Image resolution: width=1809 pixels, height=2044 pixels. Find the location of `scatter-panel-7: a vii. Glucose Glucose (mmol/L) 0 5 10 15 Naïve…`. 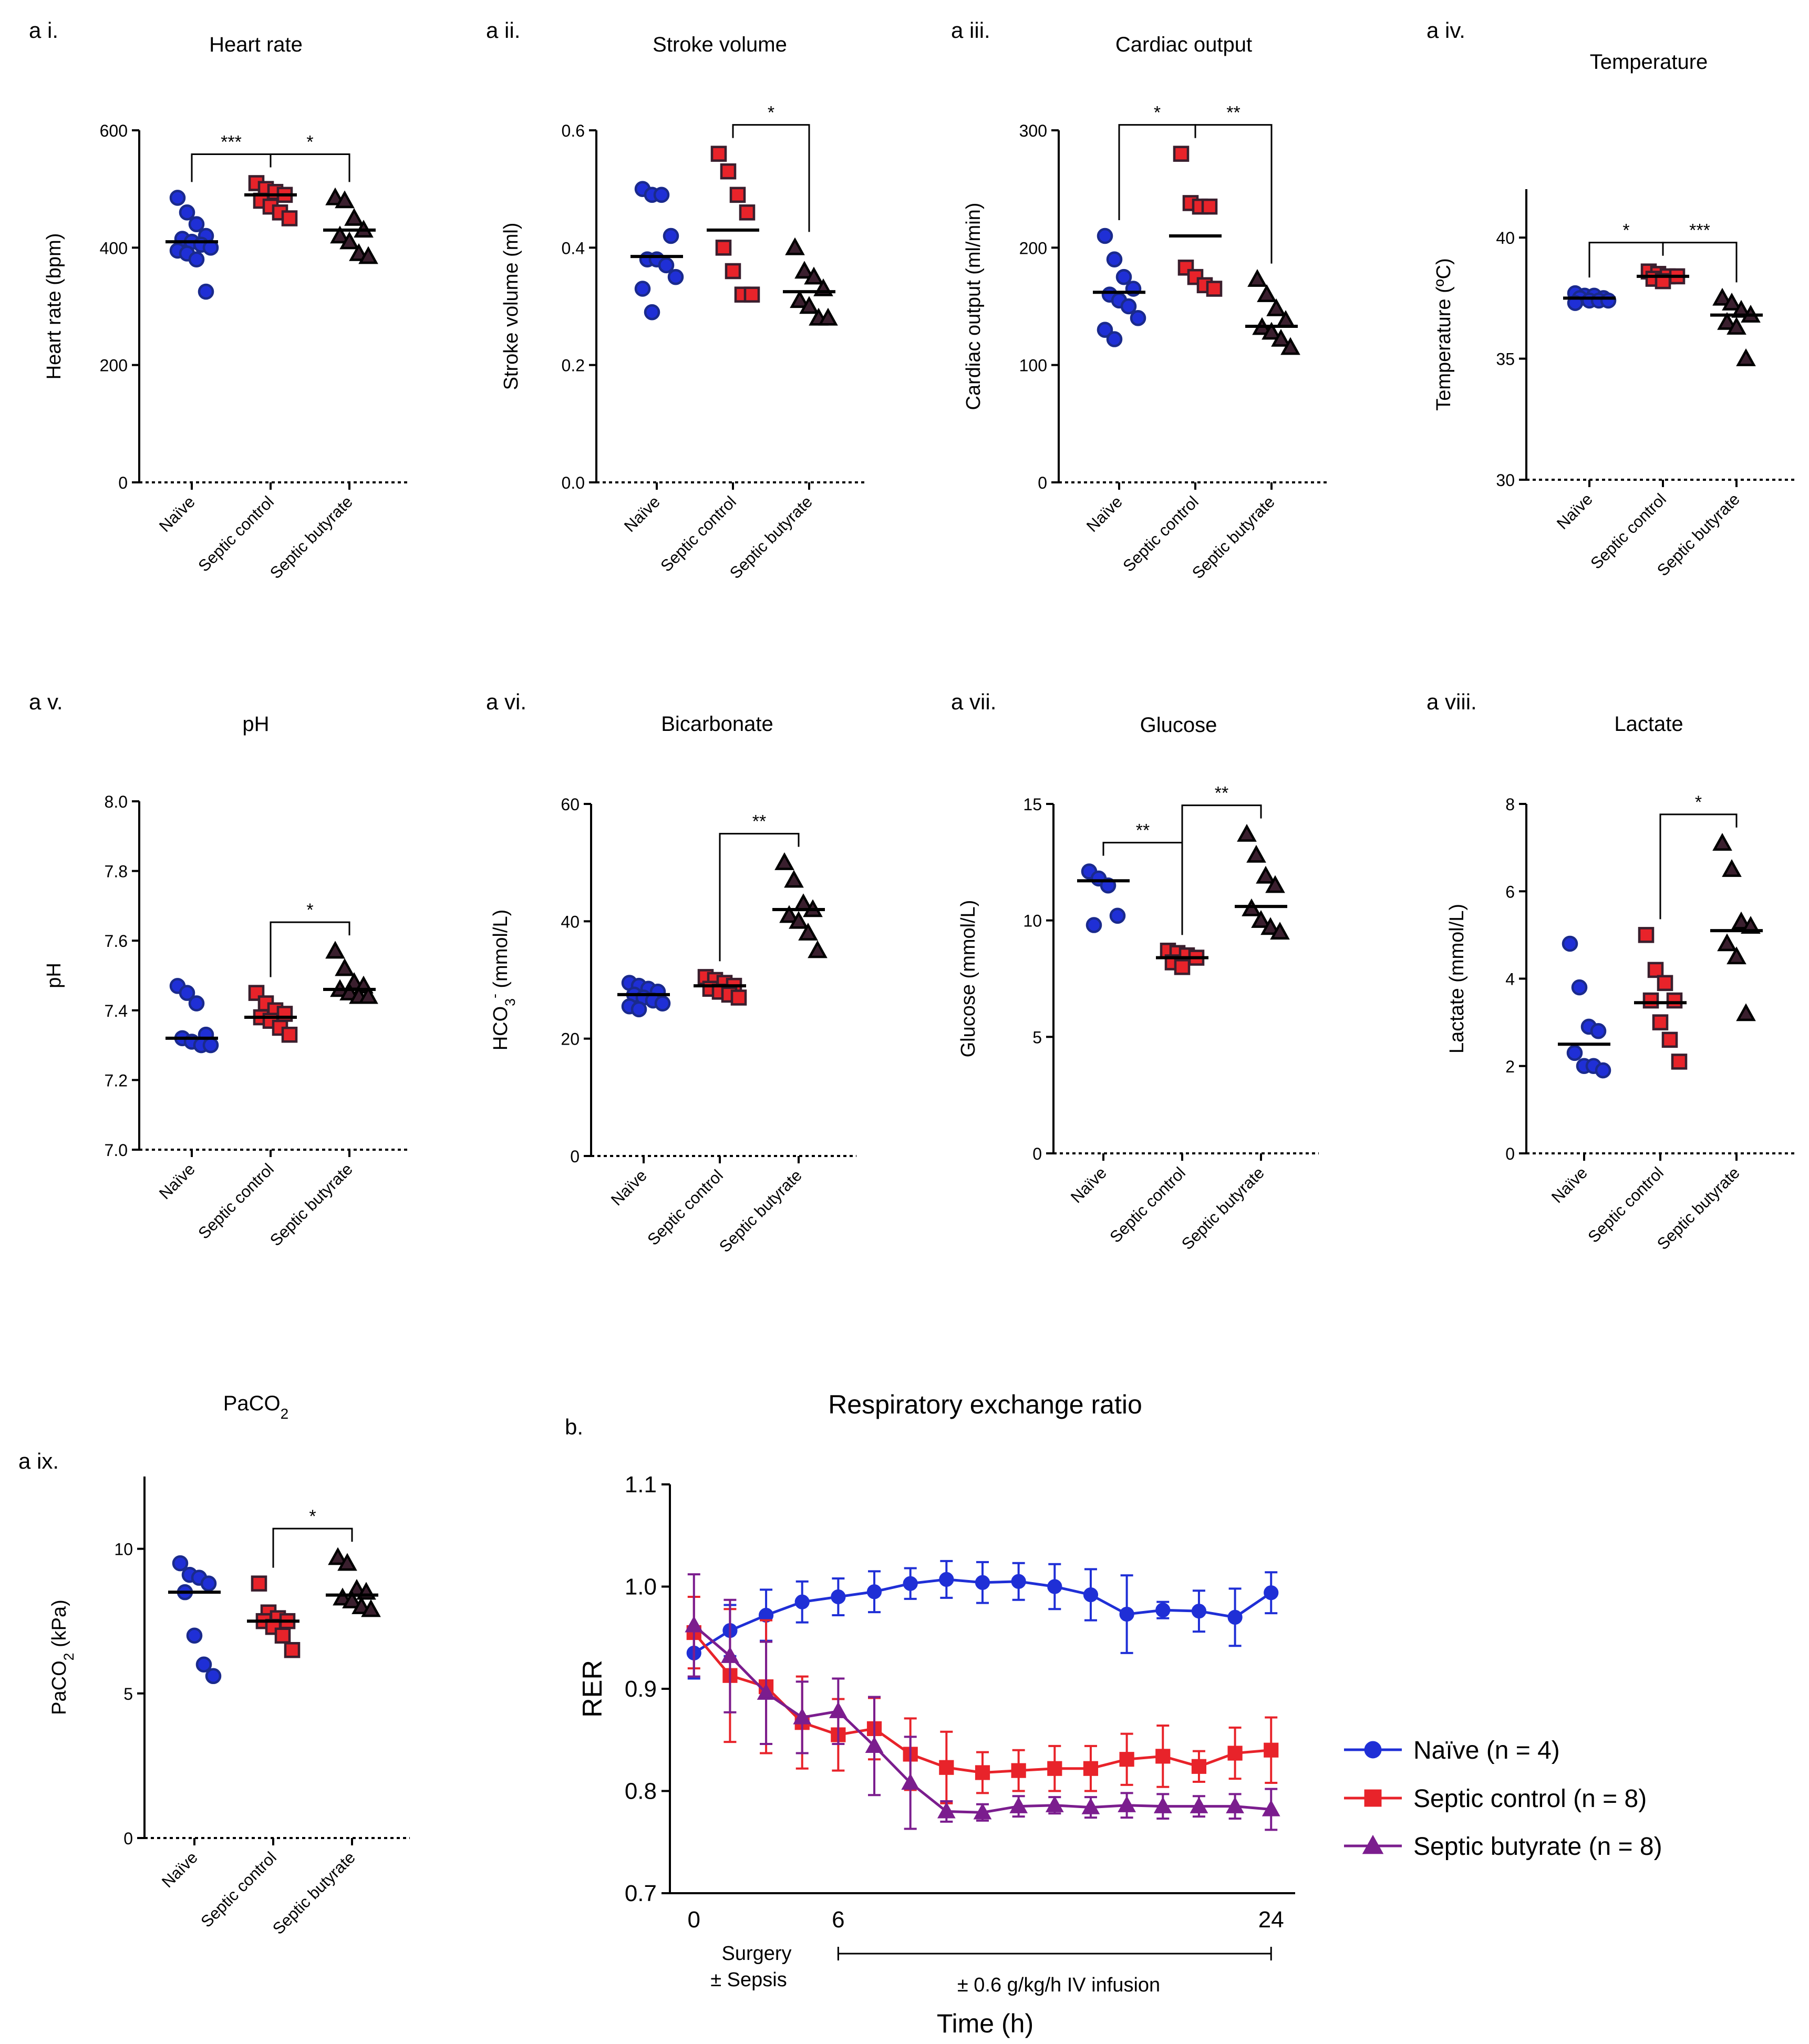

scatter-panel-7: a vii. Glucose Glucose (mmol/L) 0 5 10 15 Naïve… is located at coordinates (1135, 971).